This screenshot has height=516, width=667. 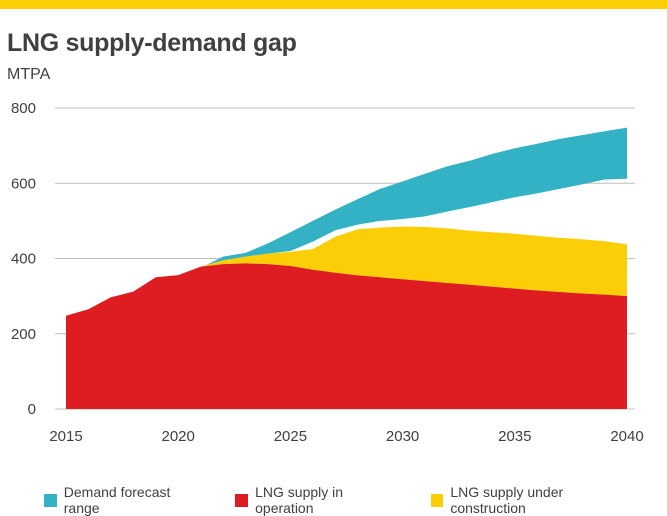 What do you see at coordinates (152, 43) in the screenshot?
I see `chart-title: LNG supply-demand gap` at bounding box center [152, 43].